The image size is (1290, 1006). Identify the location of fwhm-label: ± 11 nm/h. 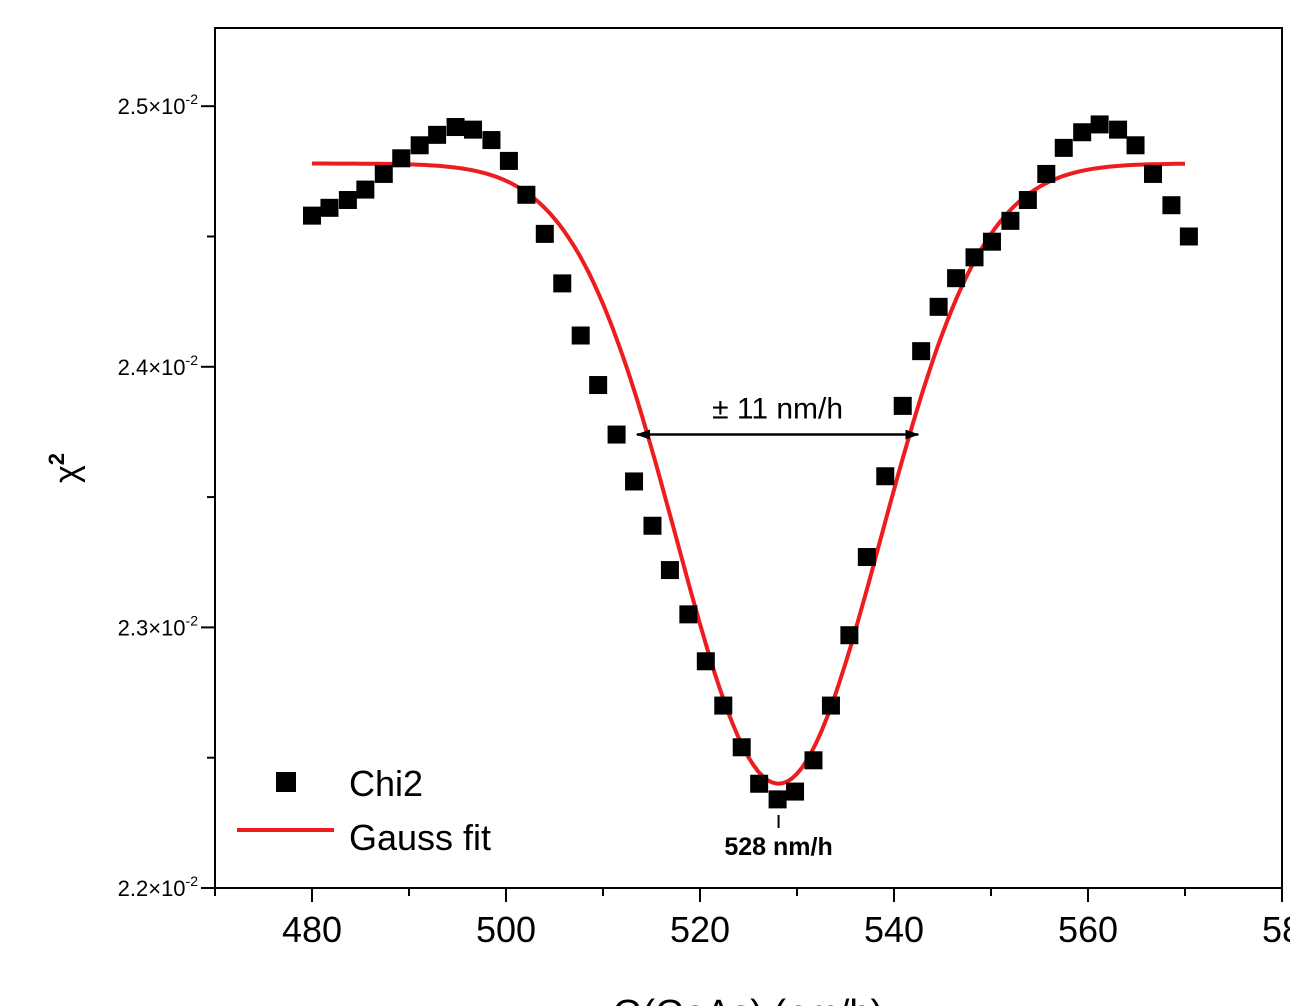
(777, 409).